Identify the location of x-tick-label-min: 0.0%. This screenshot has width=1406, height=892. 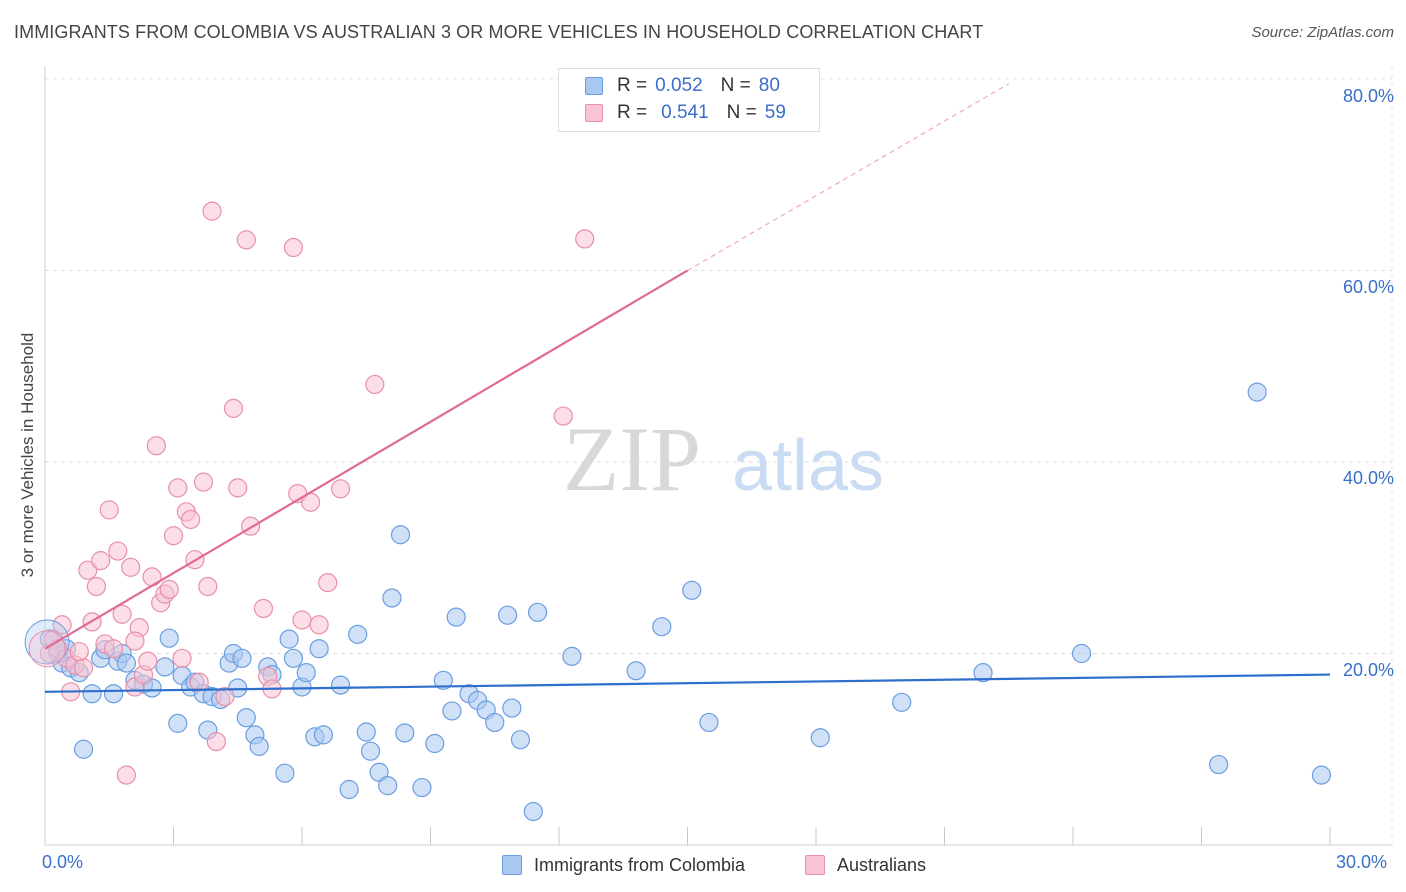
(63, 862).